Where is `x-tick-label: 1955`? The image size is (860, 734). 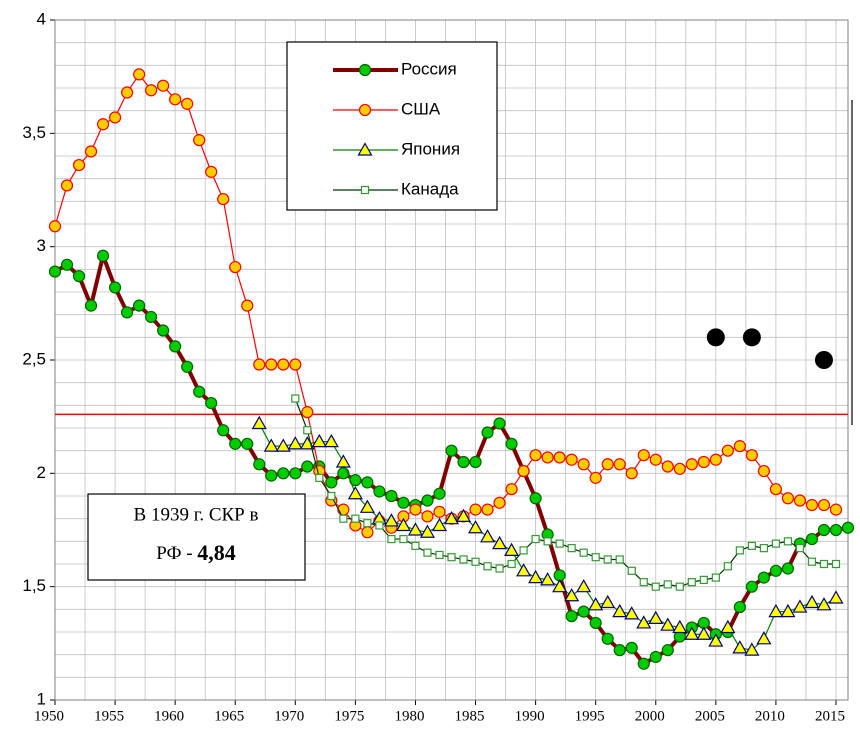 x-tick-label: 1955 is located at coordinates (109, 716).